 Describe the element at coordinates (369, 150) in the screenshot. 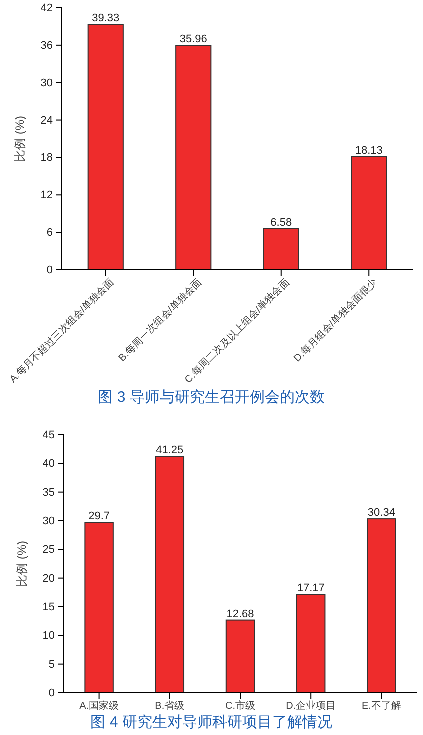

I see `data-label: 18.13` at that location.